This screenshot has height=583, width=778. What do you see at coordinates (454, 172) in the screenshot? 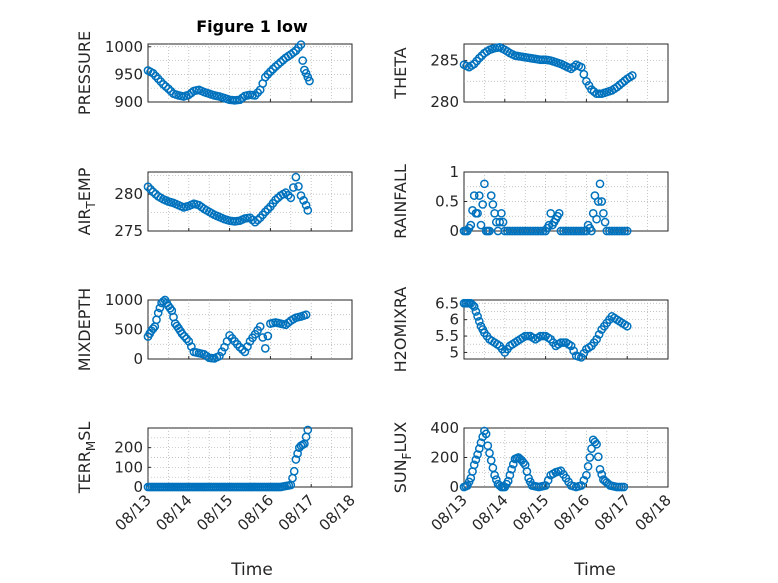
I see `rainfall-y-tick-label: 1` at bounding box center [454, 172].